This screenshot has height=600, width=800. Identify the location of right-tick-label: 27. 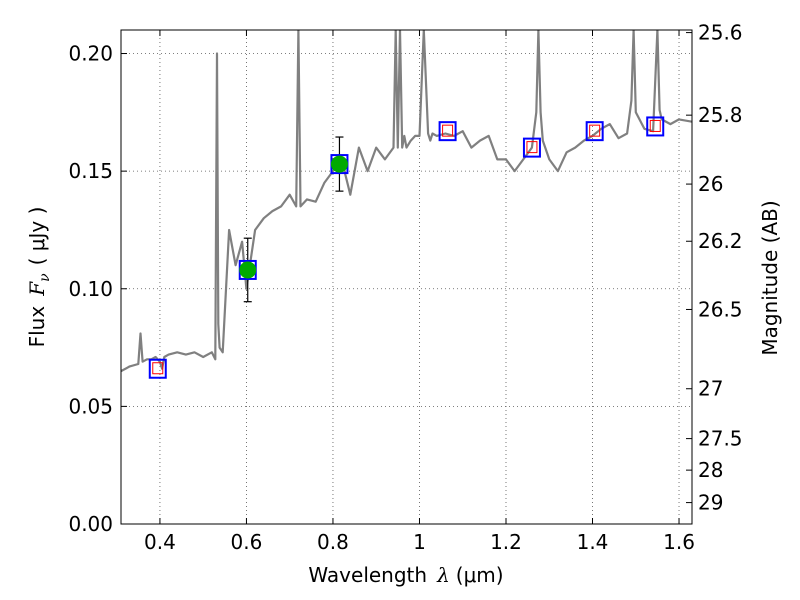
(710, 389).